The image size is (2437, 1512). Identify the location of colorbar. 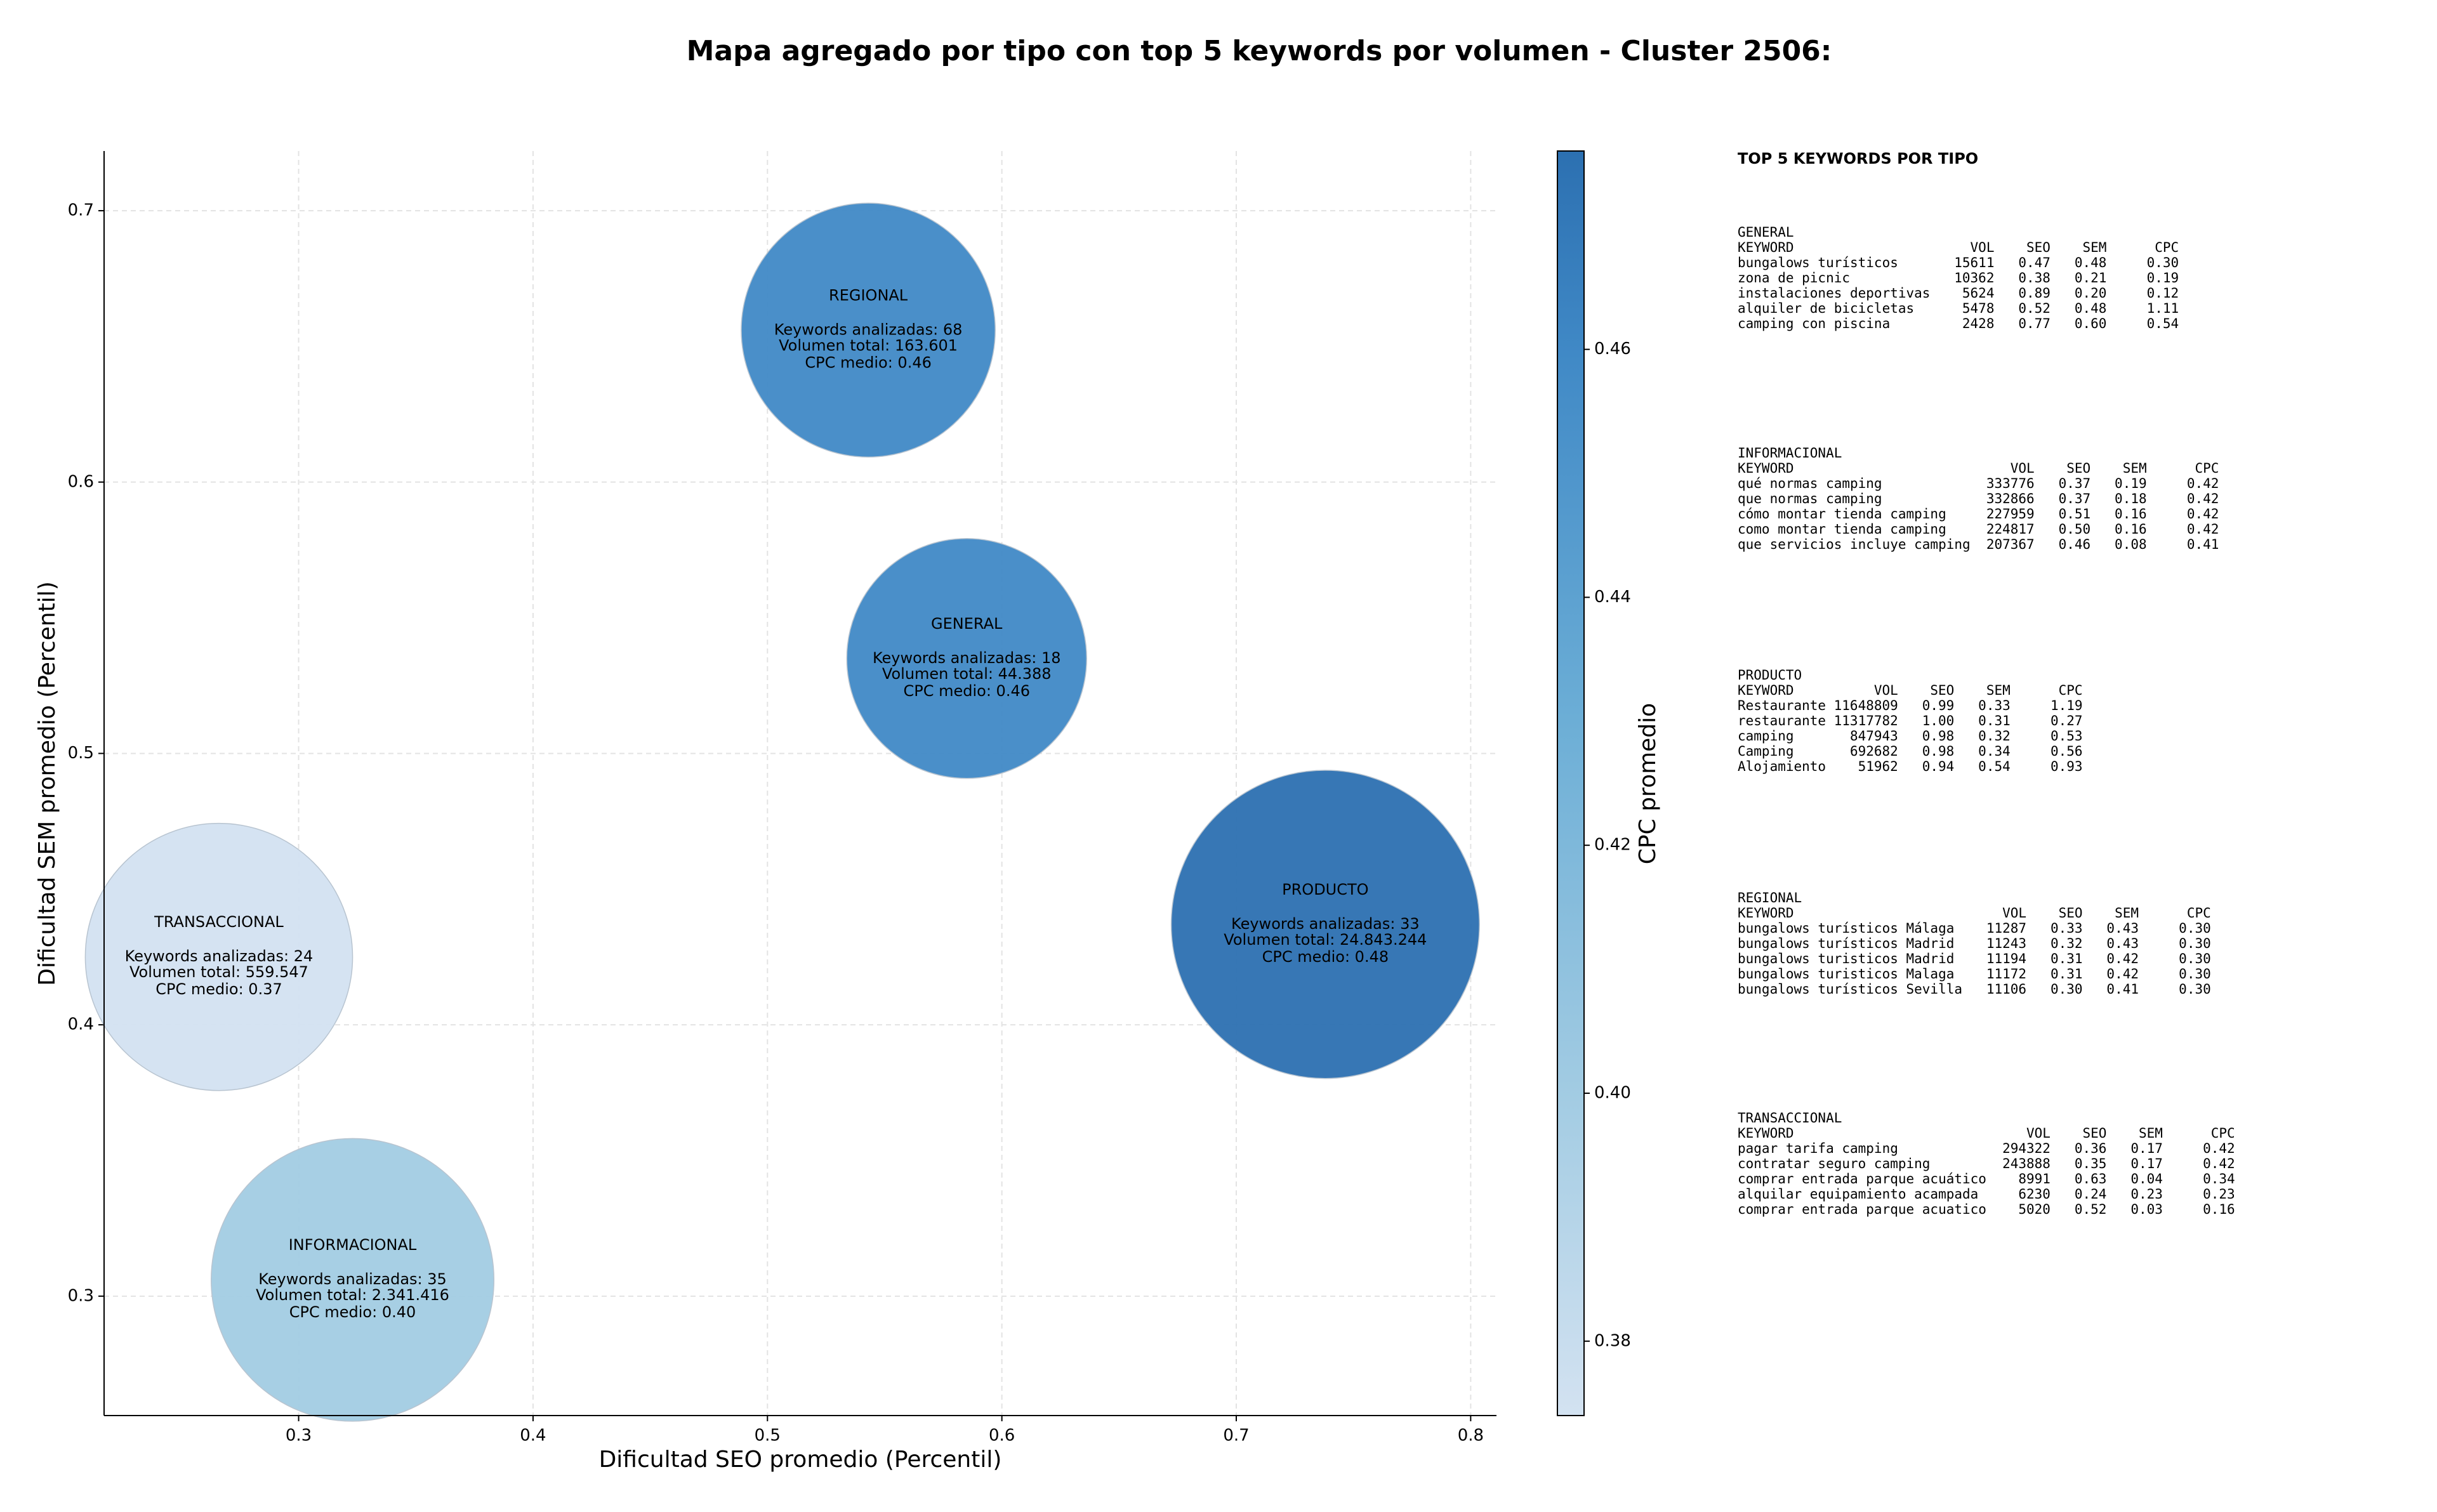
(1571, 783).